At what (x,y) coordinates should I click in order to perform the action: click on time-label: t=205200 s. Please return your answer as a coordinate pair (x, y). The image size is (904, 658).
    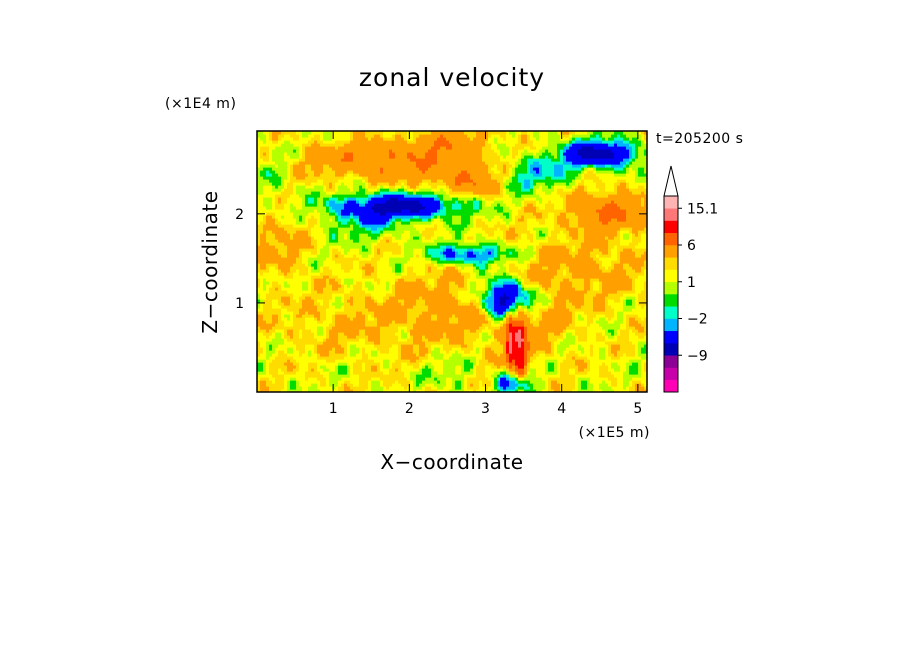
    Looking at the image, I should click on (699, 139).